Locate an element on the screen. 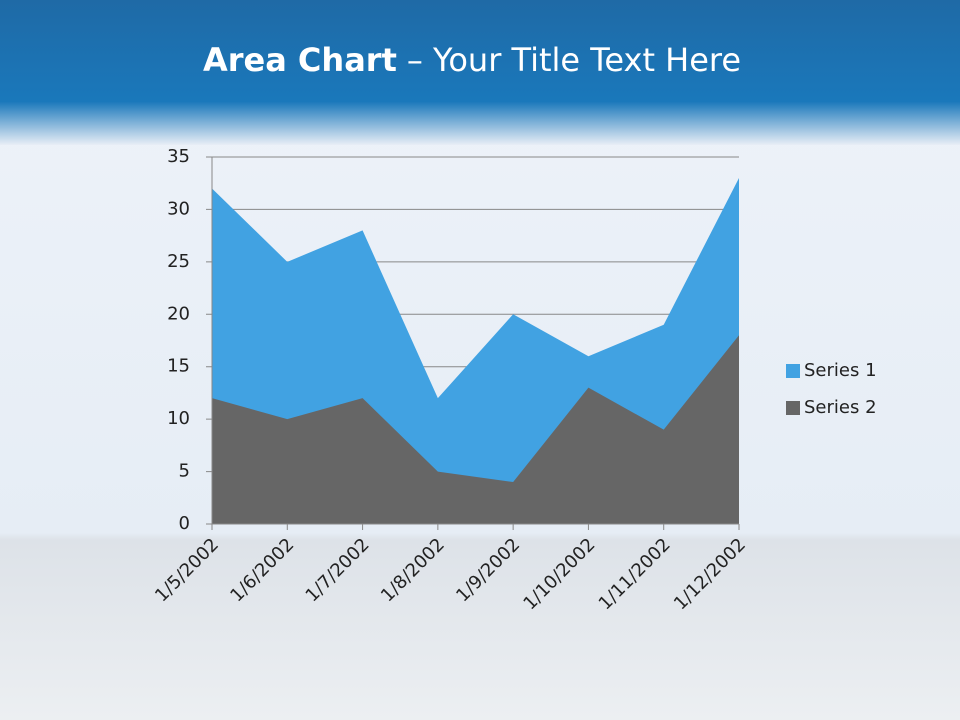 Image resolution: width=960 pixels, height=720 pixels. y-tick-label: 0 is located at coordinates (184, 523).